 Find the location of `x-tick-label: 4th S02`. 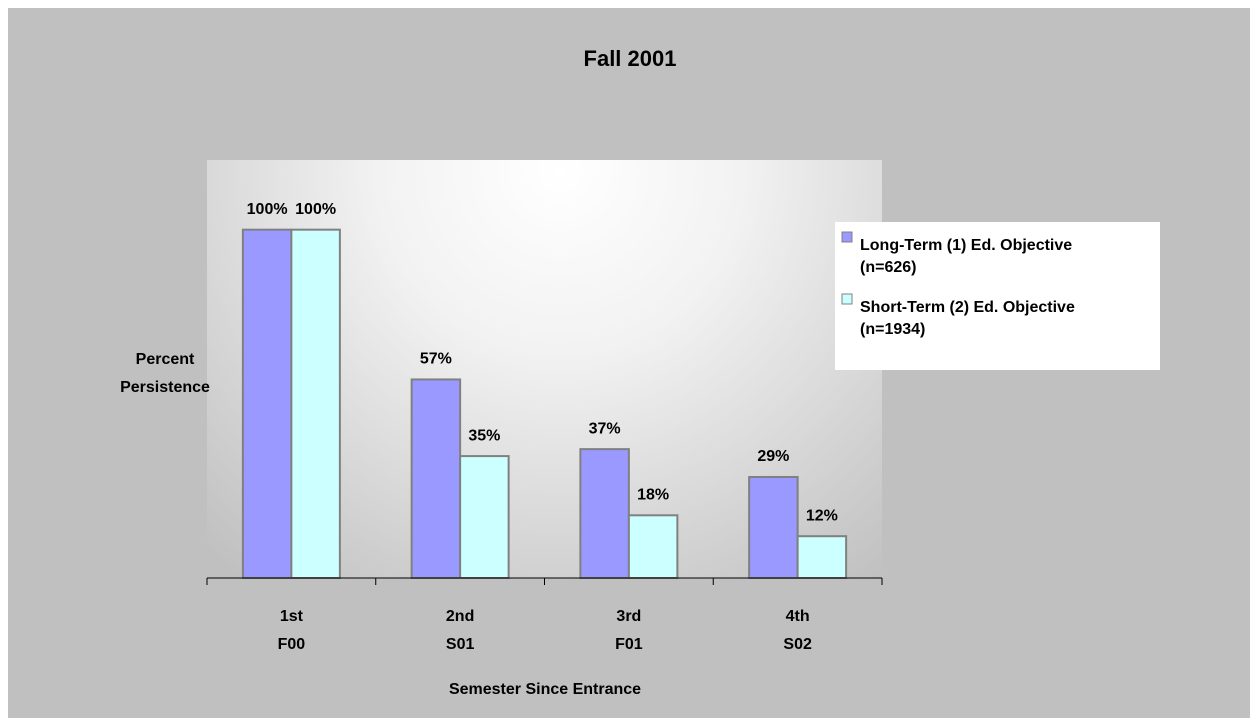

x-tick-label: 4th S02 is located at coordinates (797, 630).